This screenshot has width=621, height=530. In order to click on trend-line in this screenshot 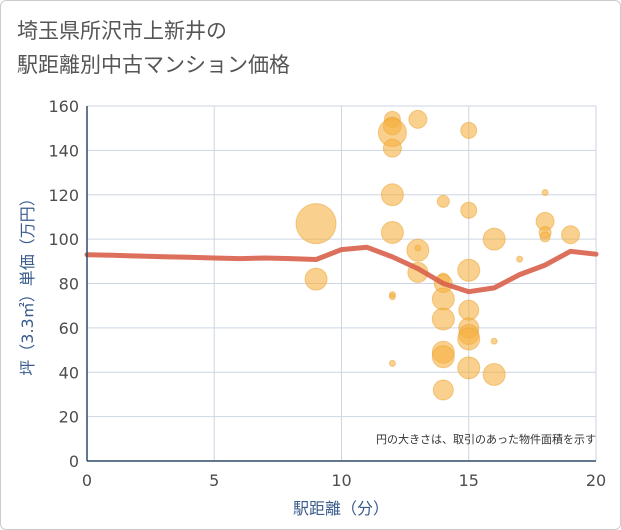, I will do `click(341, 269)`.